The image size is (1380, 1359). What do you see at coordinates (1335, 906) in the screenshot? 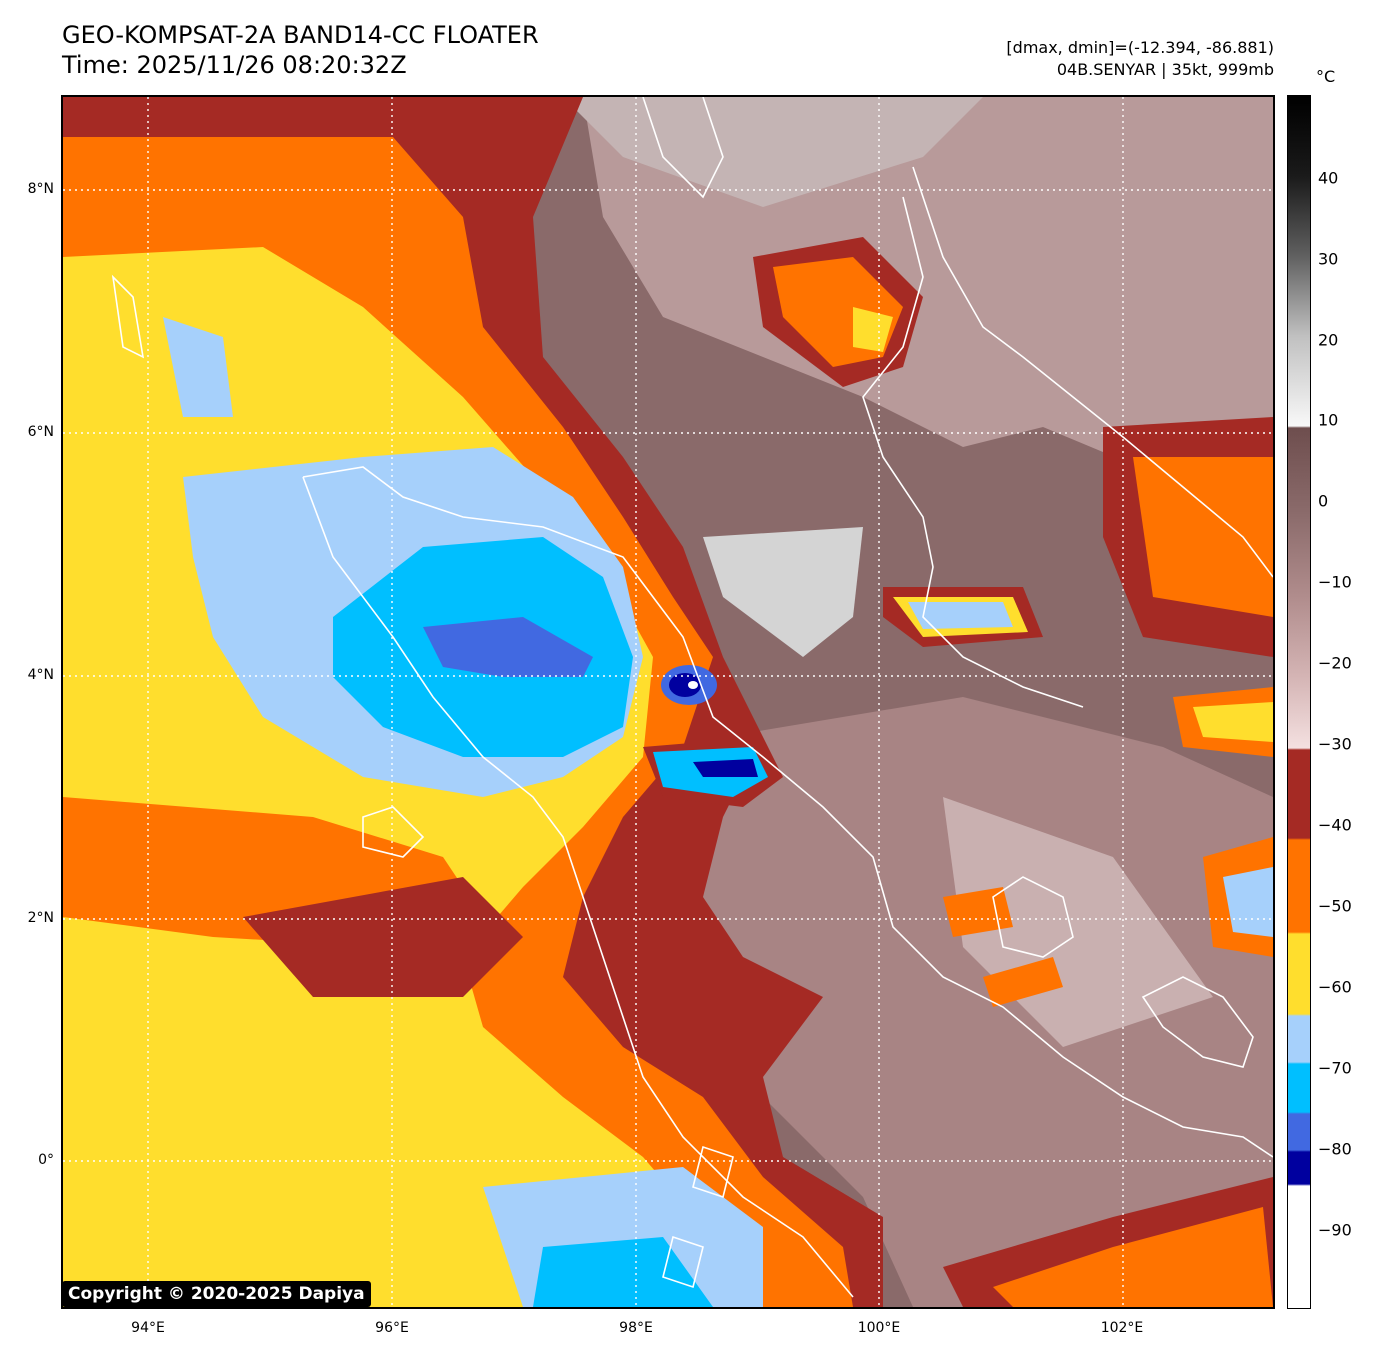
I see `colorbar-tick-minus50: −50` at bounding box center [1335, 906].